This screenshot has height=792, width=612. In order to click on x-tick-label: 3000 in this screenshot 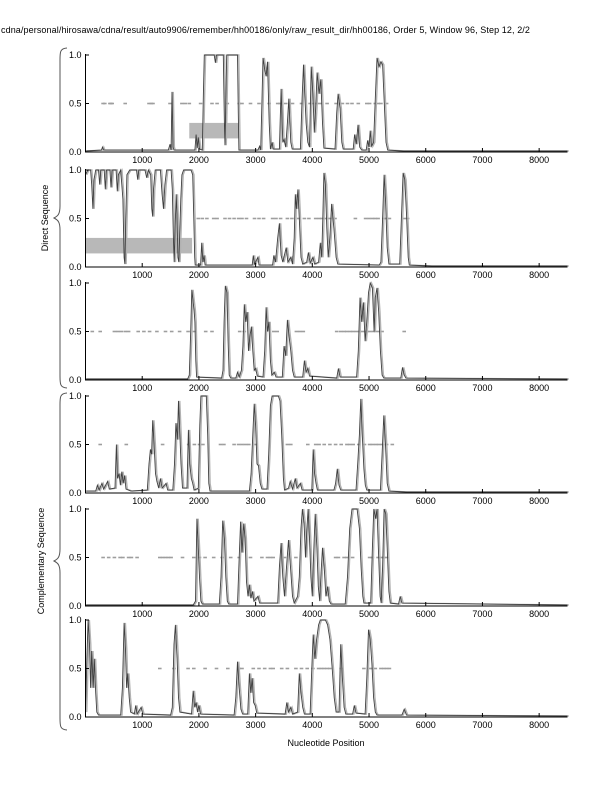, I will do `click(256, 501)`.